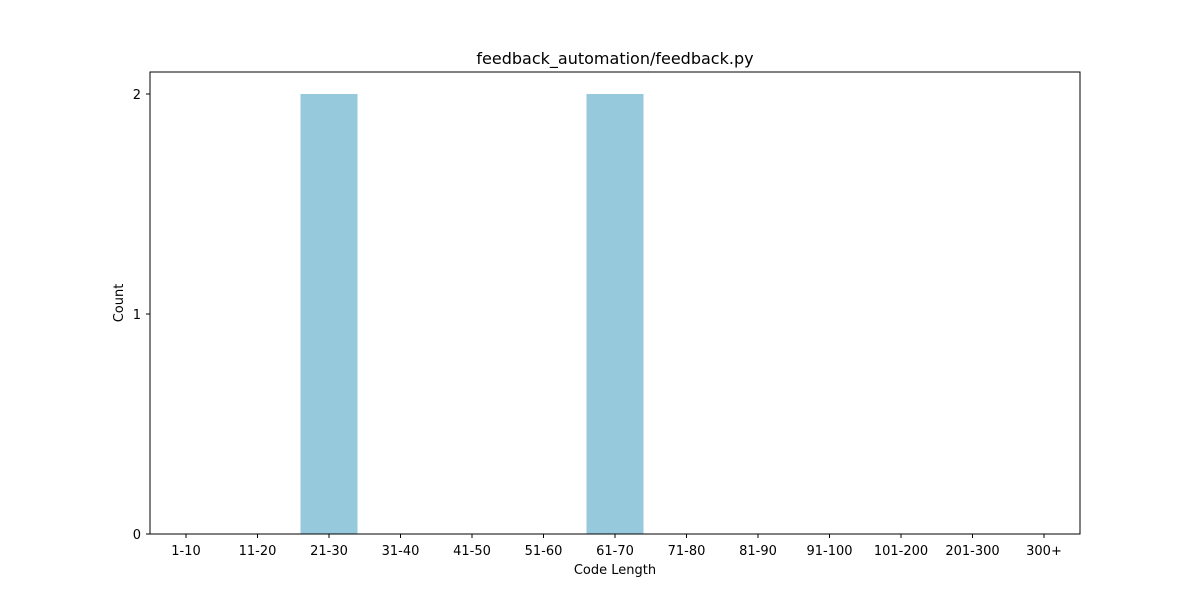 The height and width of the screenshot is (600, 1200). I want to click on x-tick-label: 300+, so click(1044, 551).